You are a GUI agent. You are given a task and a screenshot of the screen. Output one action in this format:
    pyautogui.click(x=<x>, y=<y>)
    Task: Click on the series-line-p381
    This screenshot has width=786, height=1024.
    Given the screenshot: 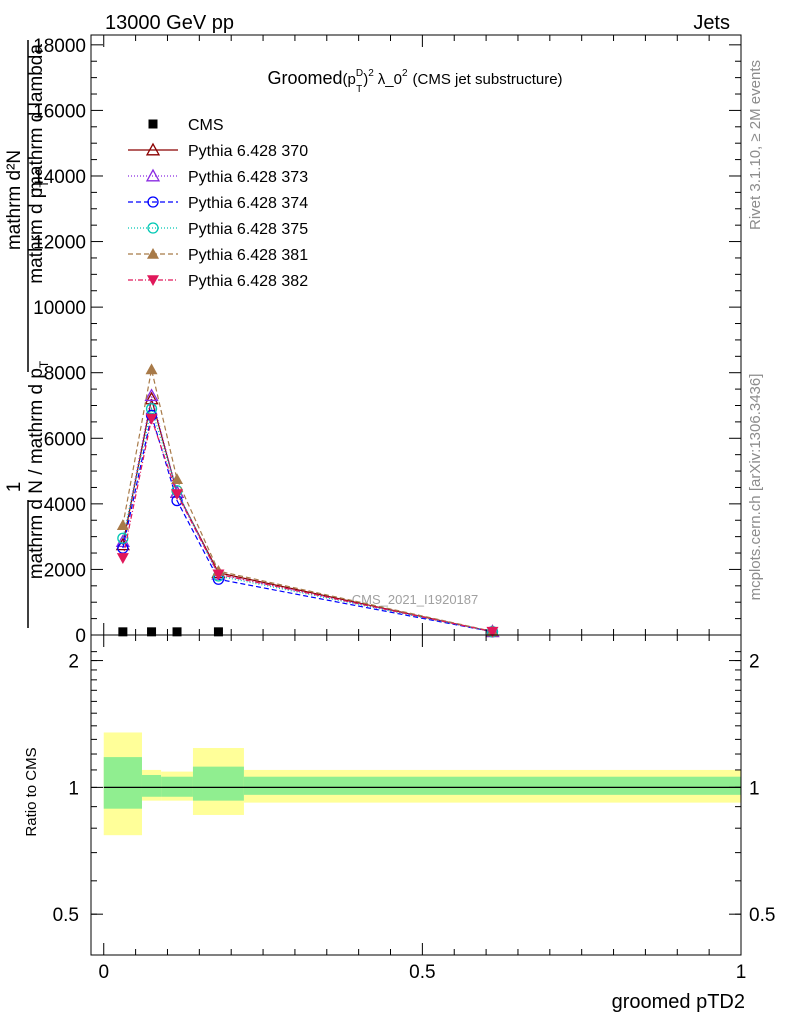 What is the action you would take?
    pyautogui.click(x=307, y=500)
    